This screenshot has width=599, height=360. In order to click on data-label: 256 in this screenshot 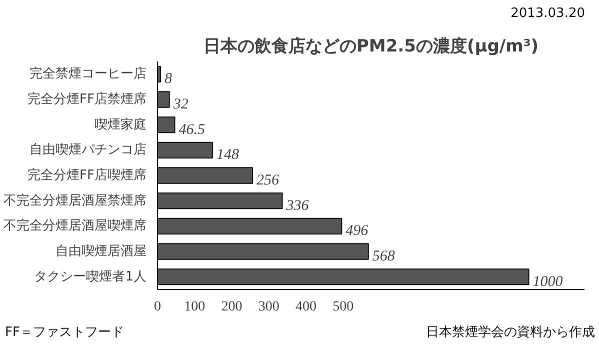, I will do `click(268, 180)`.